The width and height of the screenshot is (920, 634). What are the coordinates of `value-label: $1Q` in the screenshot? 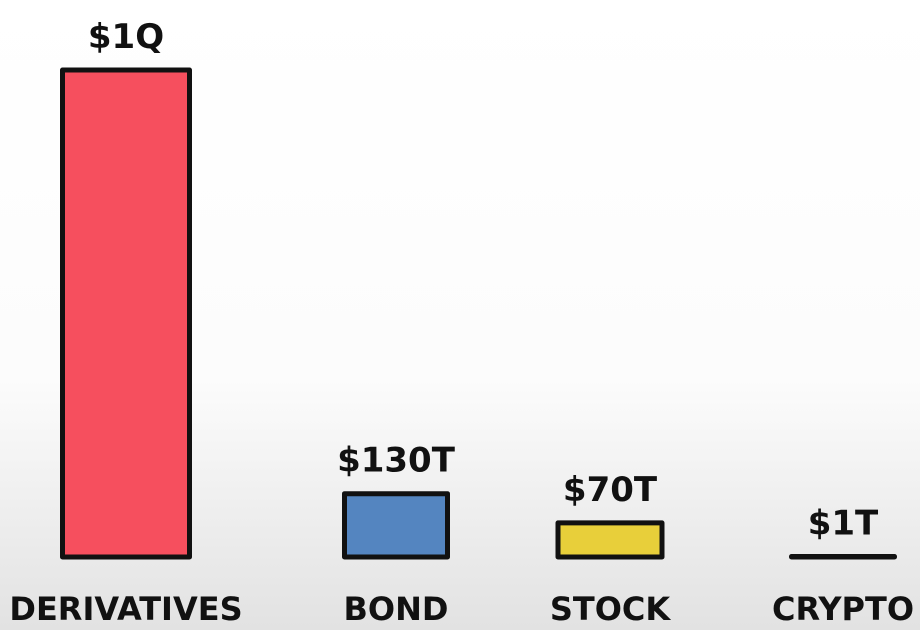 It's located at (126, 37).